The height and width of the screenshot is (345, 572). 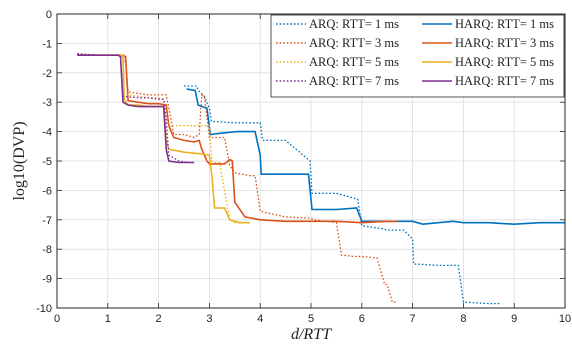 What do you see at coordinates (19, 160) in the screenshot?
I see `y-axis-label: log10(DVP)` at bounding box center [19, 160].